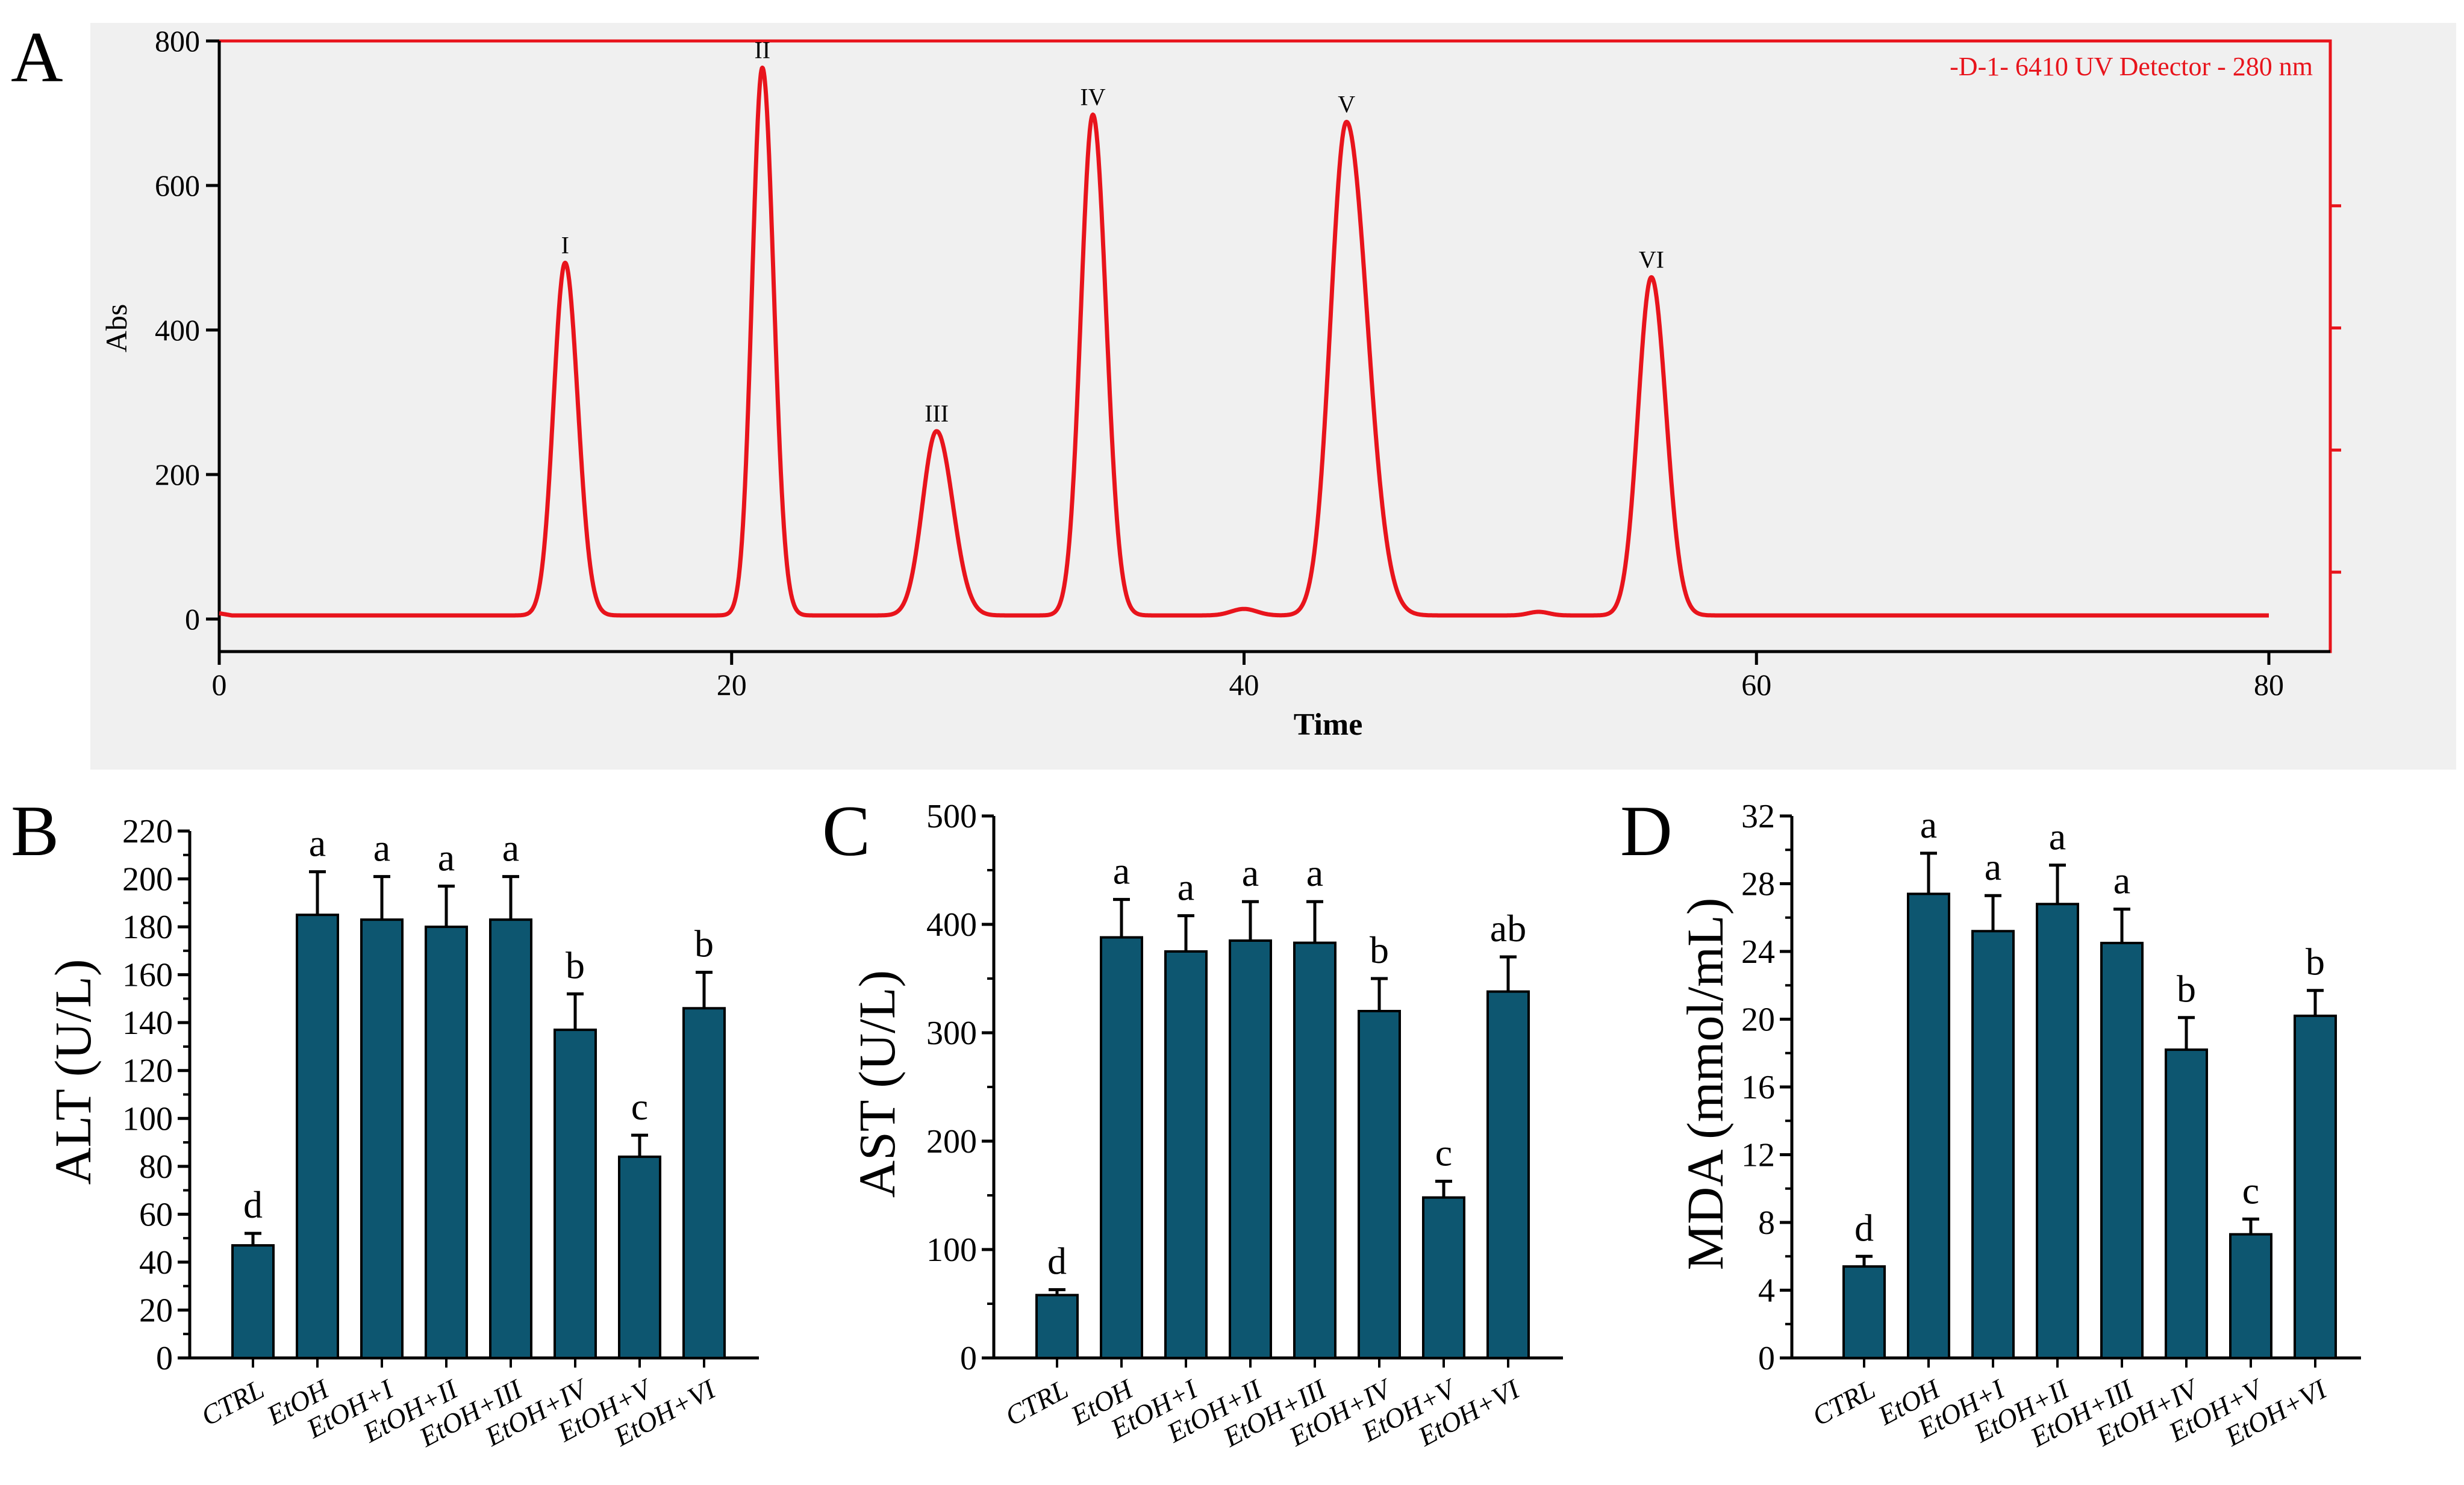  Describe the element at coordinates (156, 1262) in the screenshot. I see `y-tick-label: 40` at that location.